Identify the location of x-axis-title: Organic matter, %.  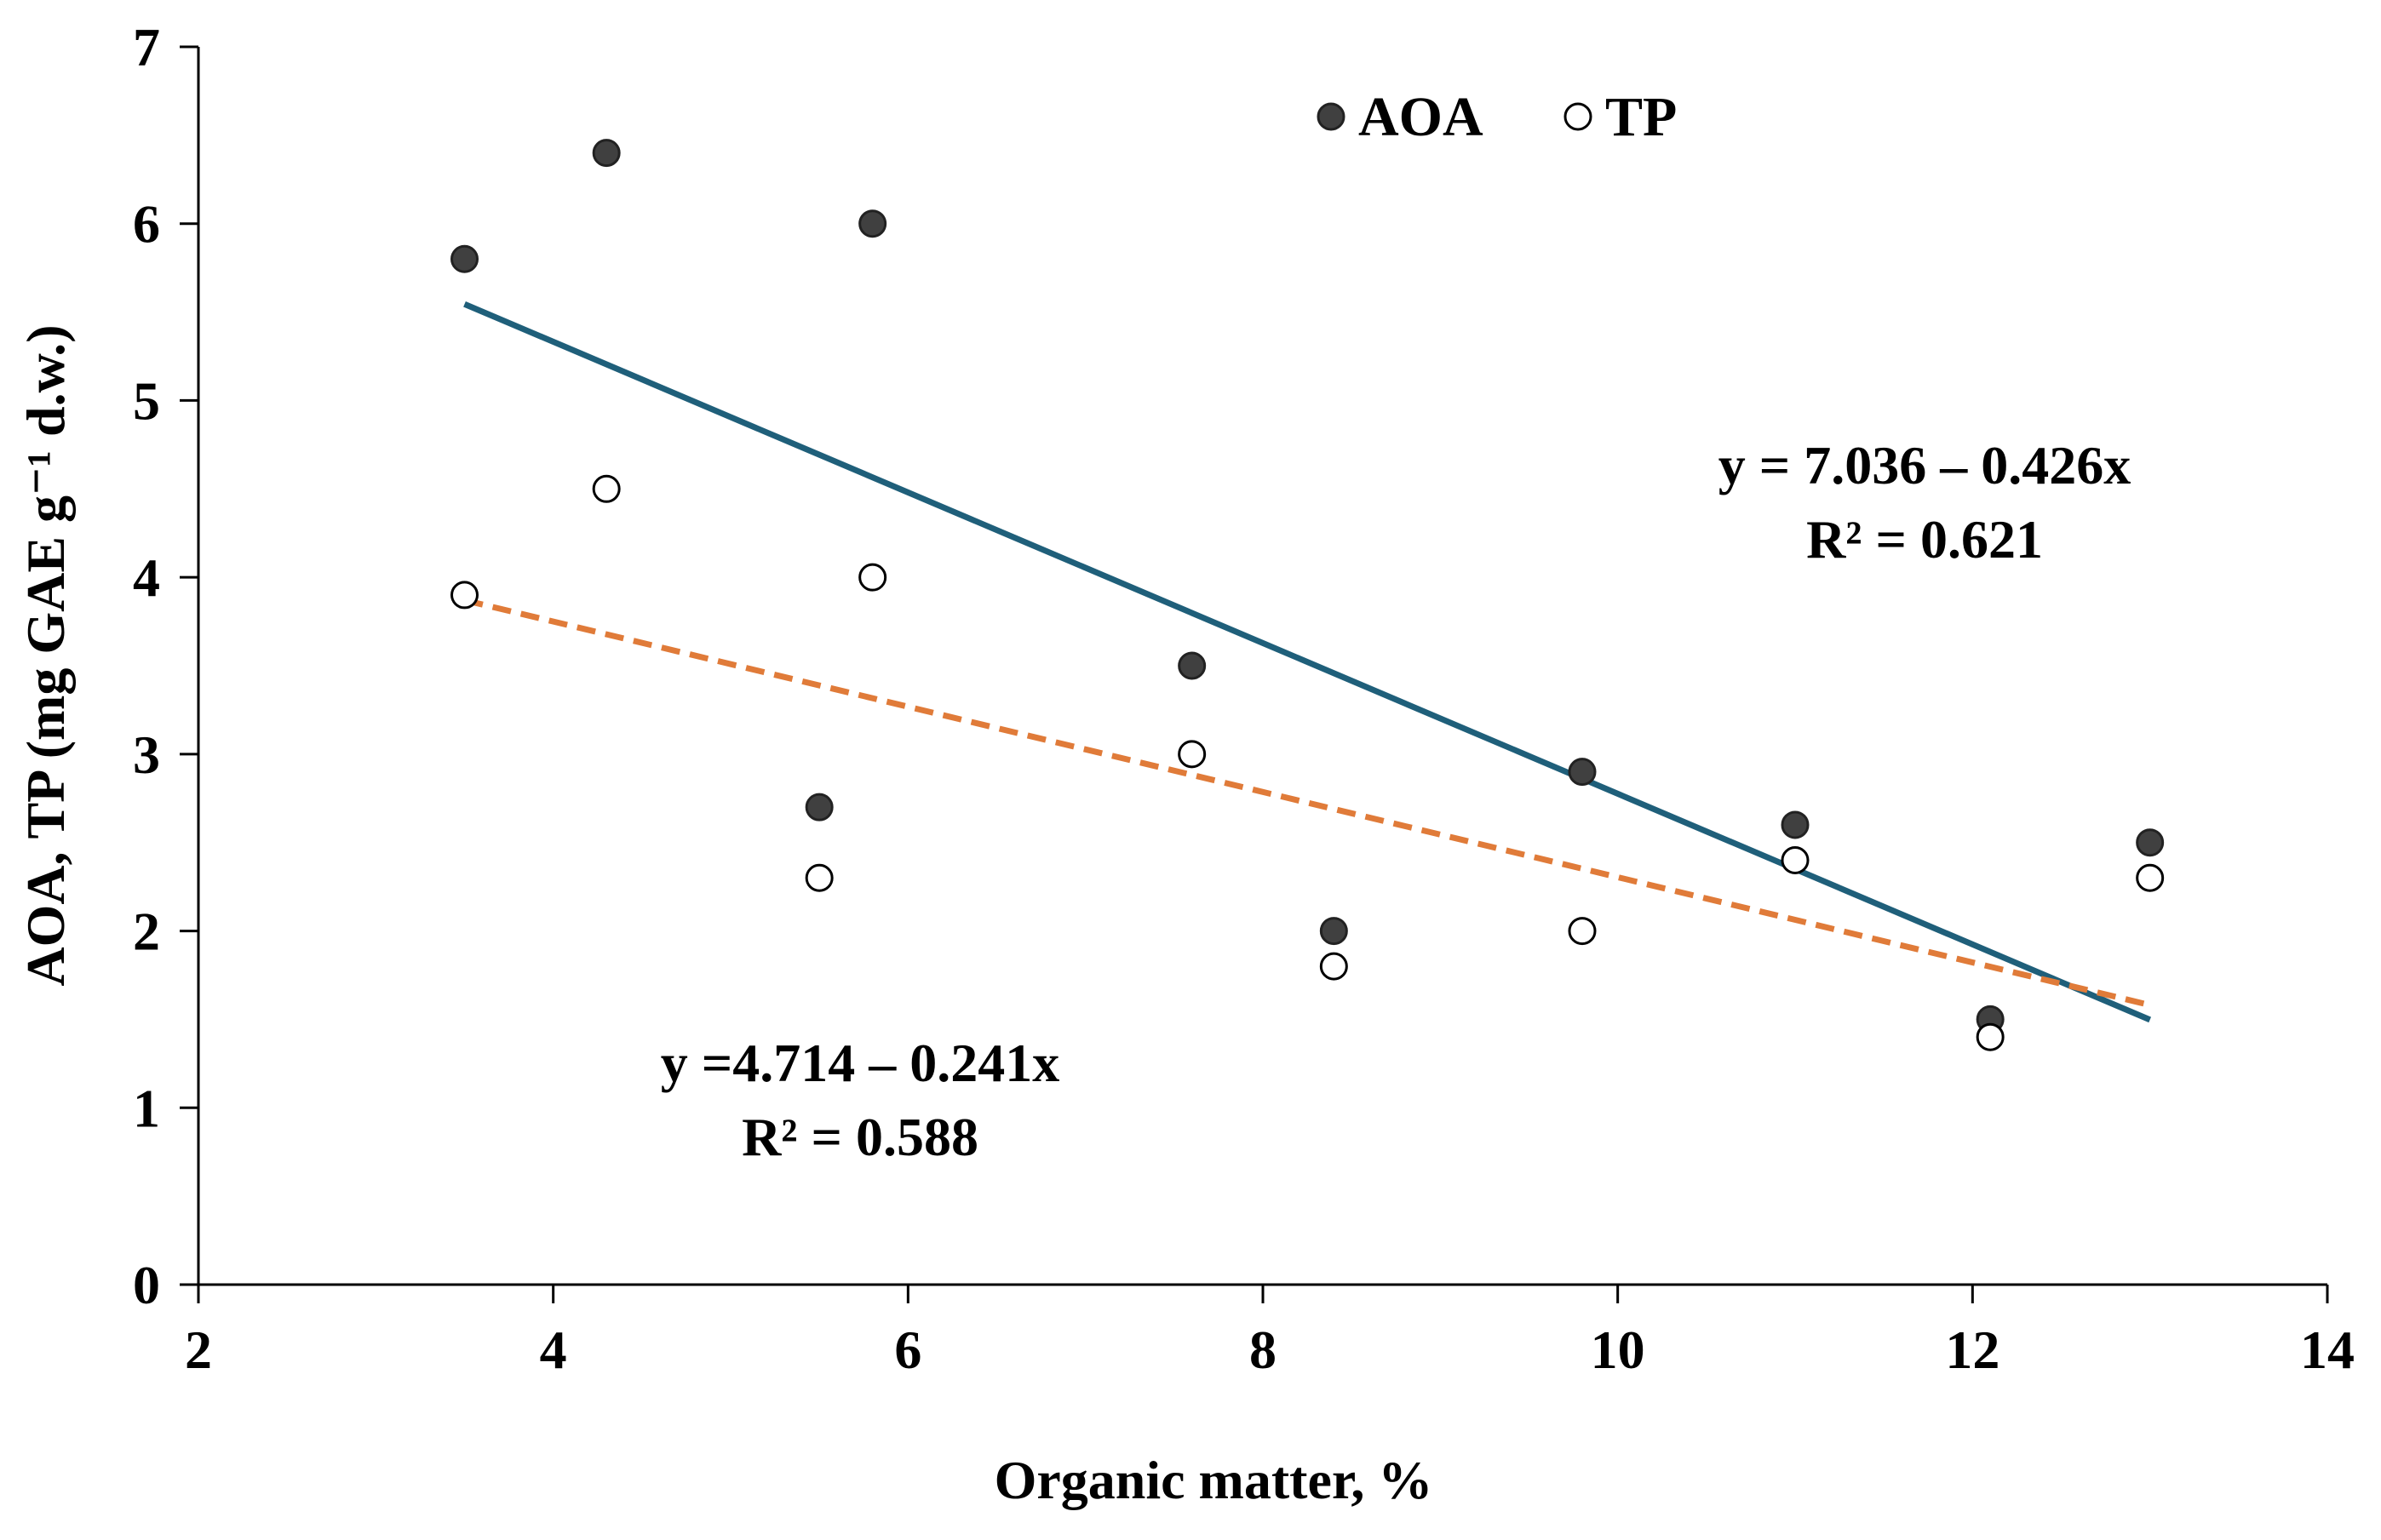
(1214, 1480).